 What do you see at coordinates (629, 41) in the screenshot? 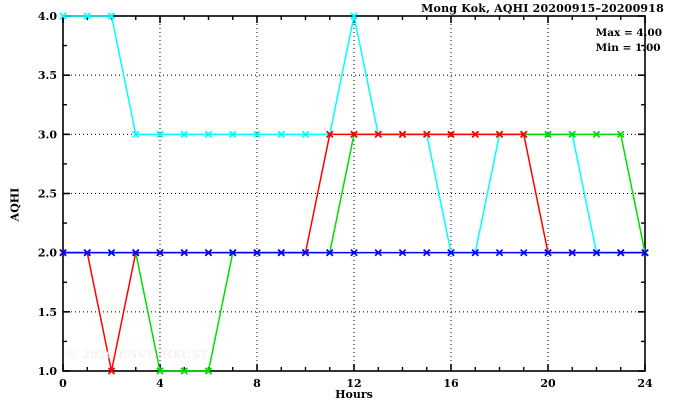
I see `stats-annotation: Max = 4.00 Min = 1.00` at bounding box center [629, 41].